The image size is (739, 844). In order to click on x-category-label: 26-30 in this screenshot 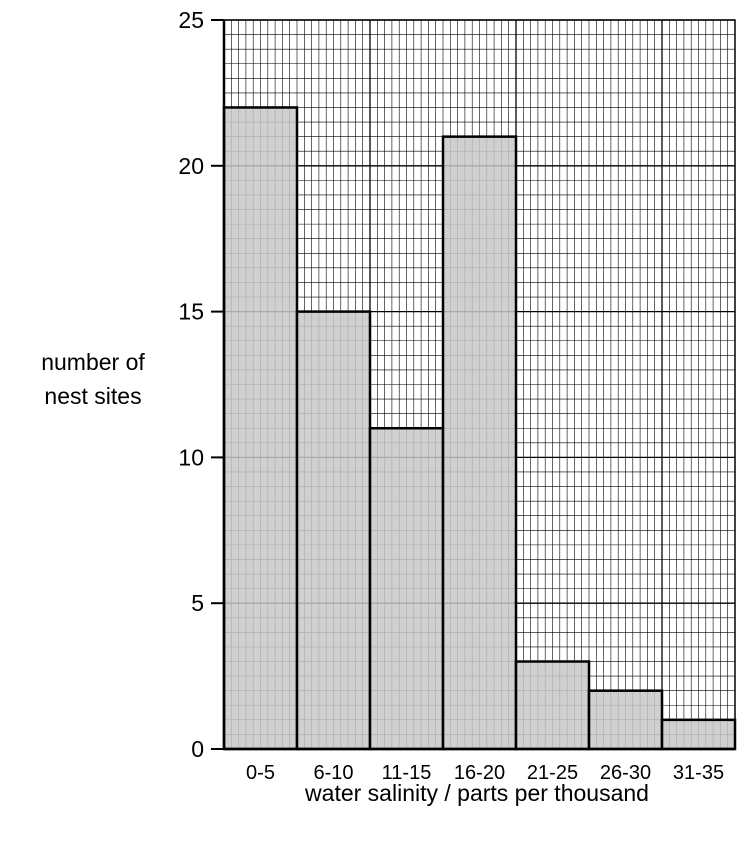, I will do `click(625, 773)`.